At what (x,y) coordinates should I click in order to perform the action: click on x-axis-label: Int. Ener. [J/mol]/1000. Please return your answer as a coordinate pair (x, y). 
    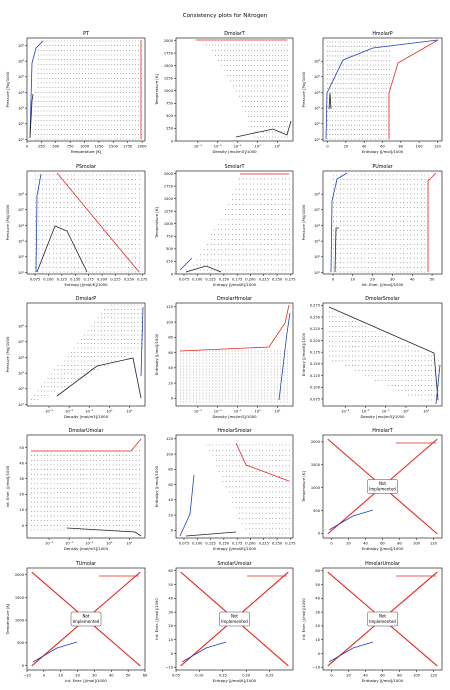
    Looking at the image, I should click on (86, 680).